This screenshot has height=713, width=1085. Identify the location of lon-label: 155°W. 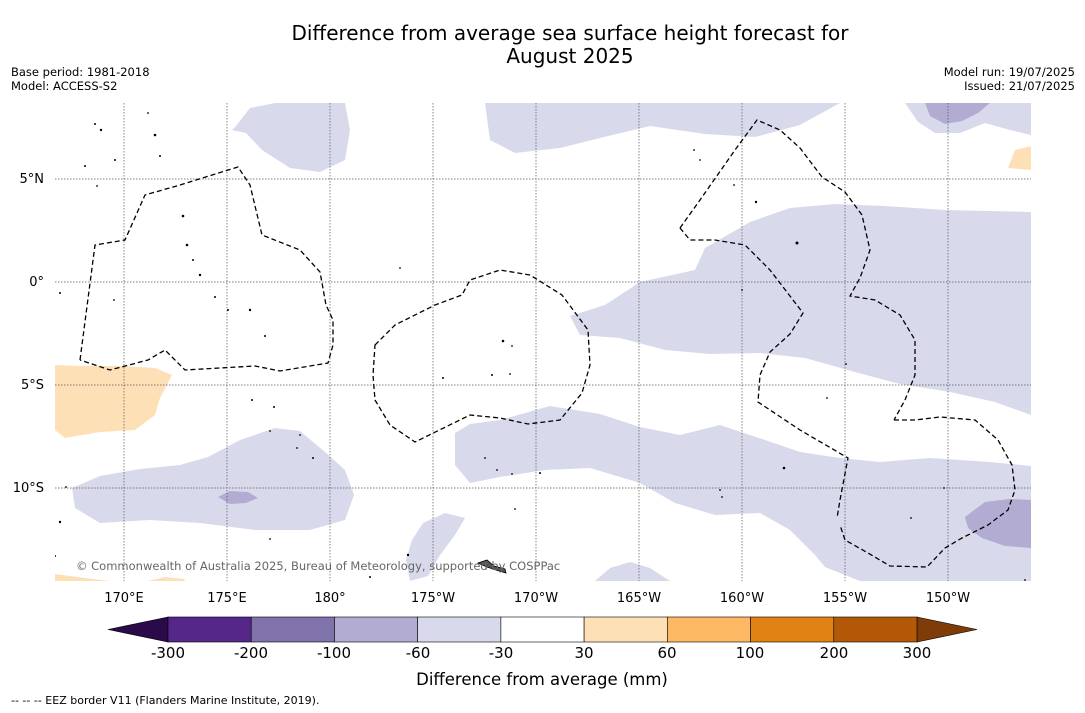
(845, 598).